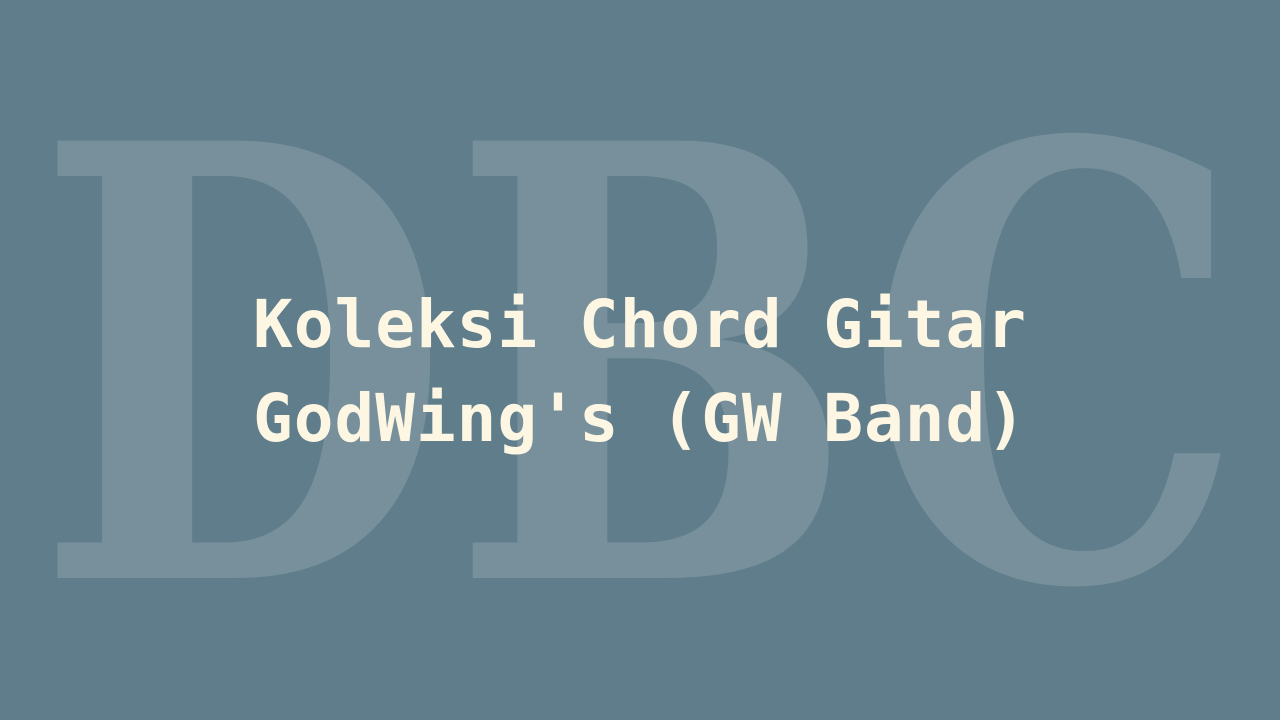 The image size is (1280, 720). What do you see at coordinates (640, 418) in the screenshot?
I see `title-line-2: GodWing's (GW Band)` at bounding box center [640, 418].